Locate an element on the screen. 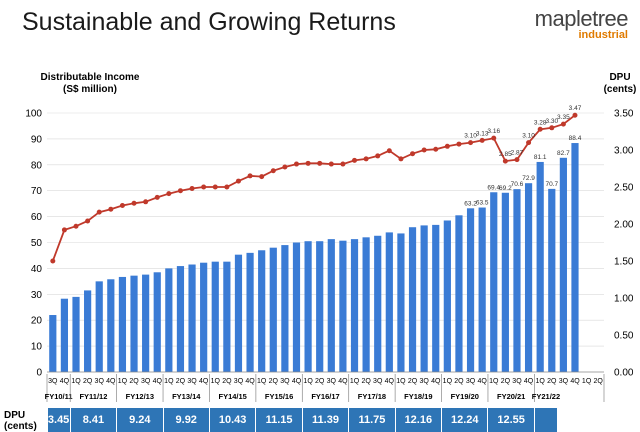  left-axis-tick-label: 90 is located at coordinates (37, 139).